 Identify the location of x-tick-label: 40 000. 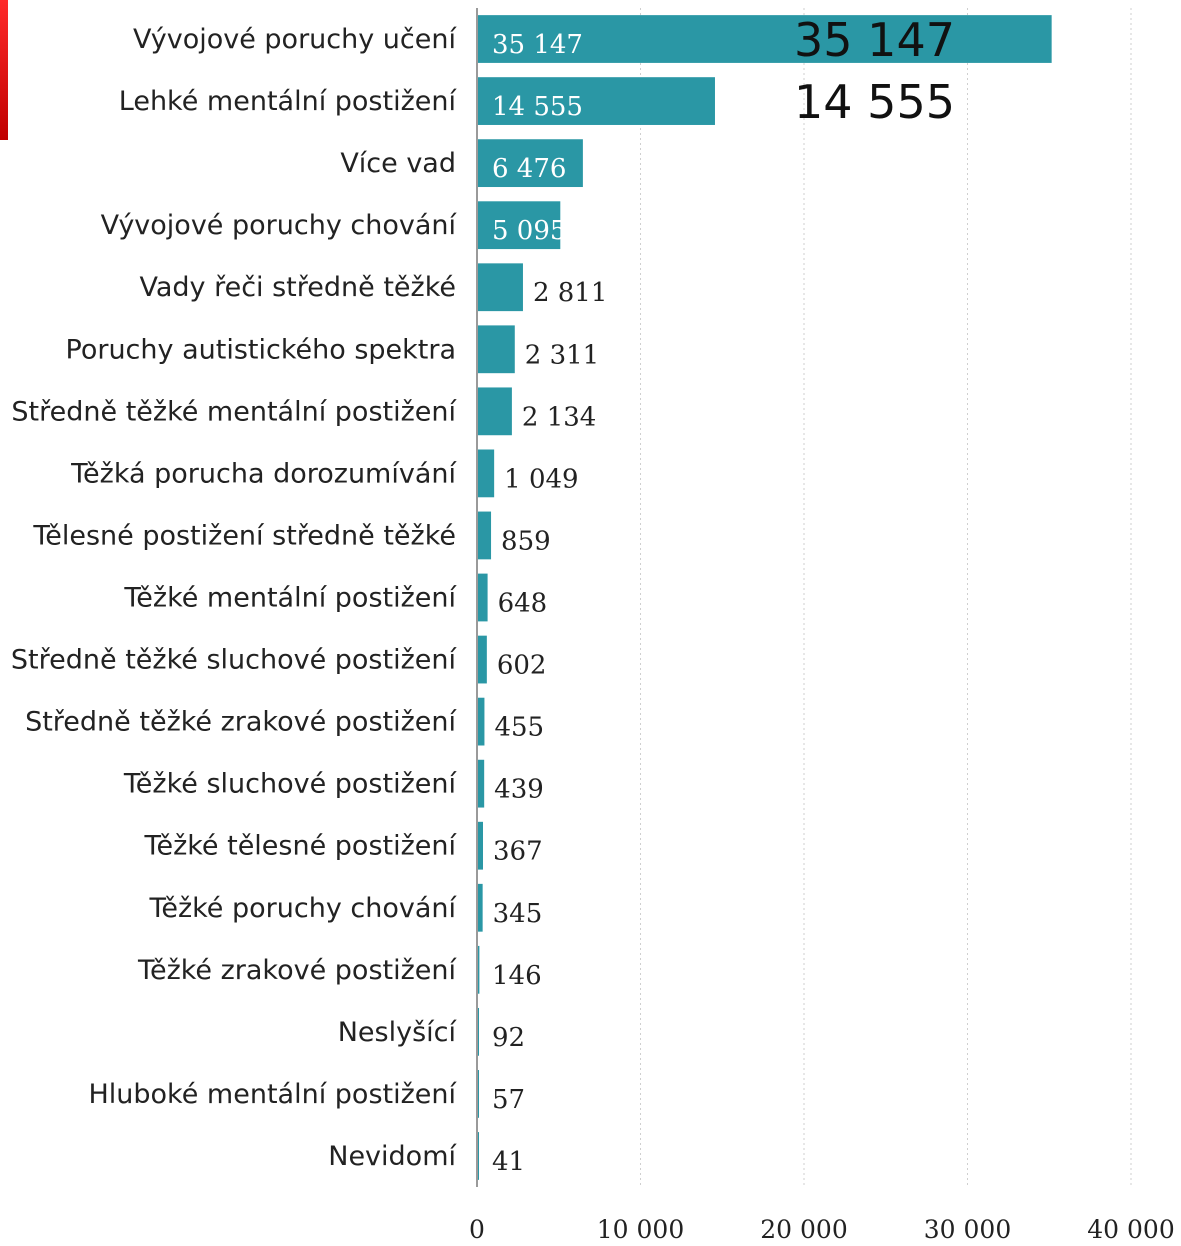
(1130, 1229).